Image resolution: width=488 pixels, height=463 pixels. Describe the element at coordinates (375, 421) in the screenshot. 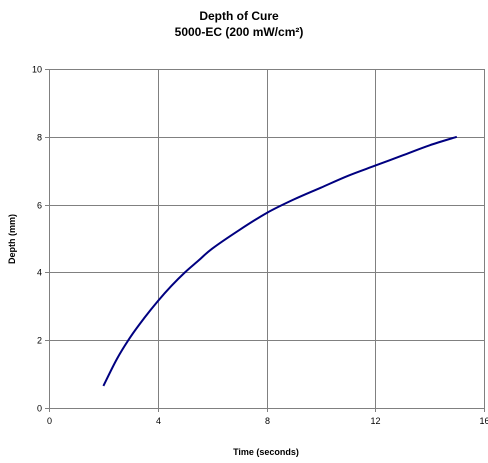

I see `x-tick-label: 12` at that location.